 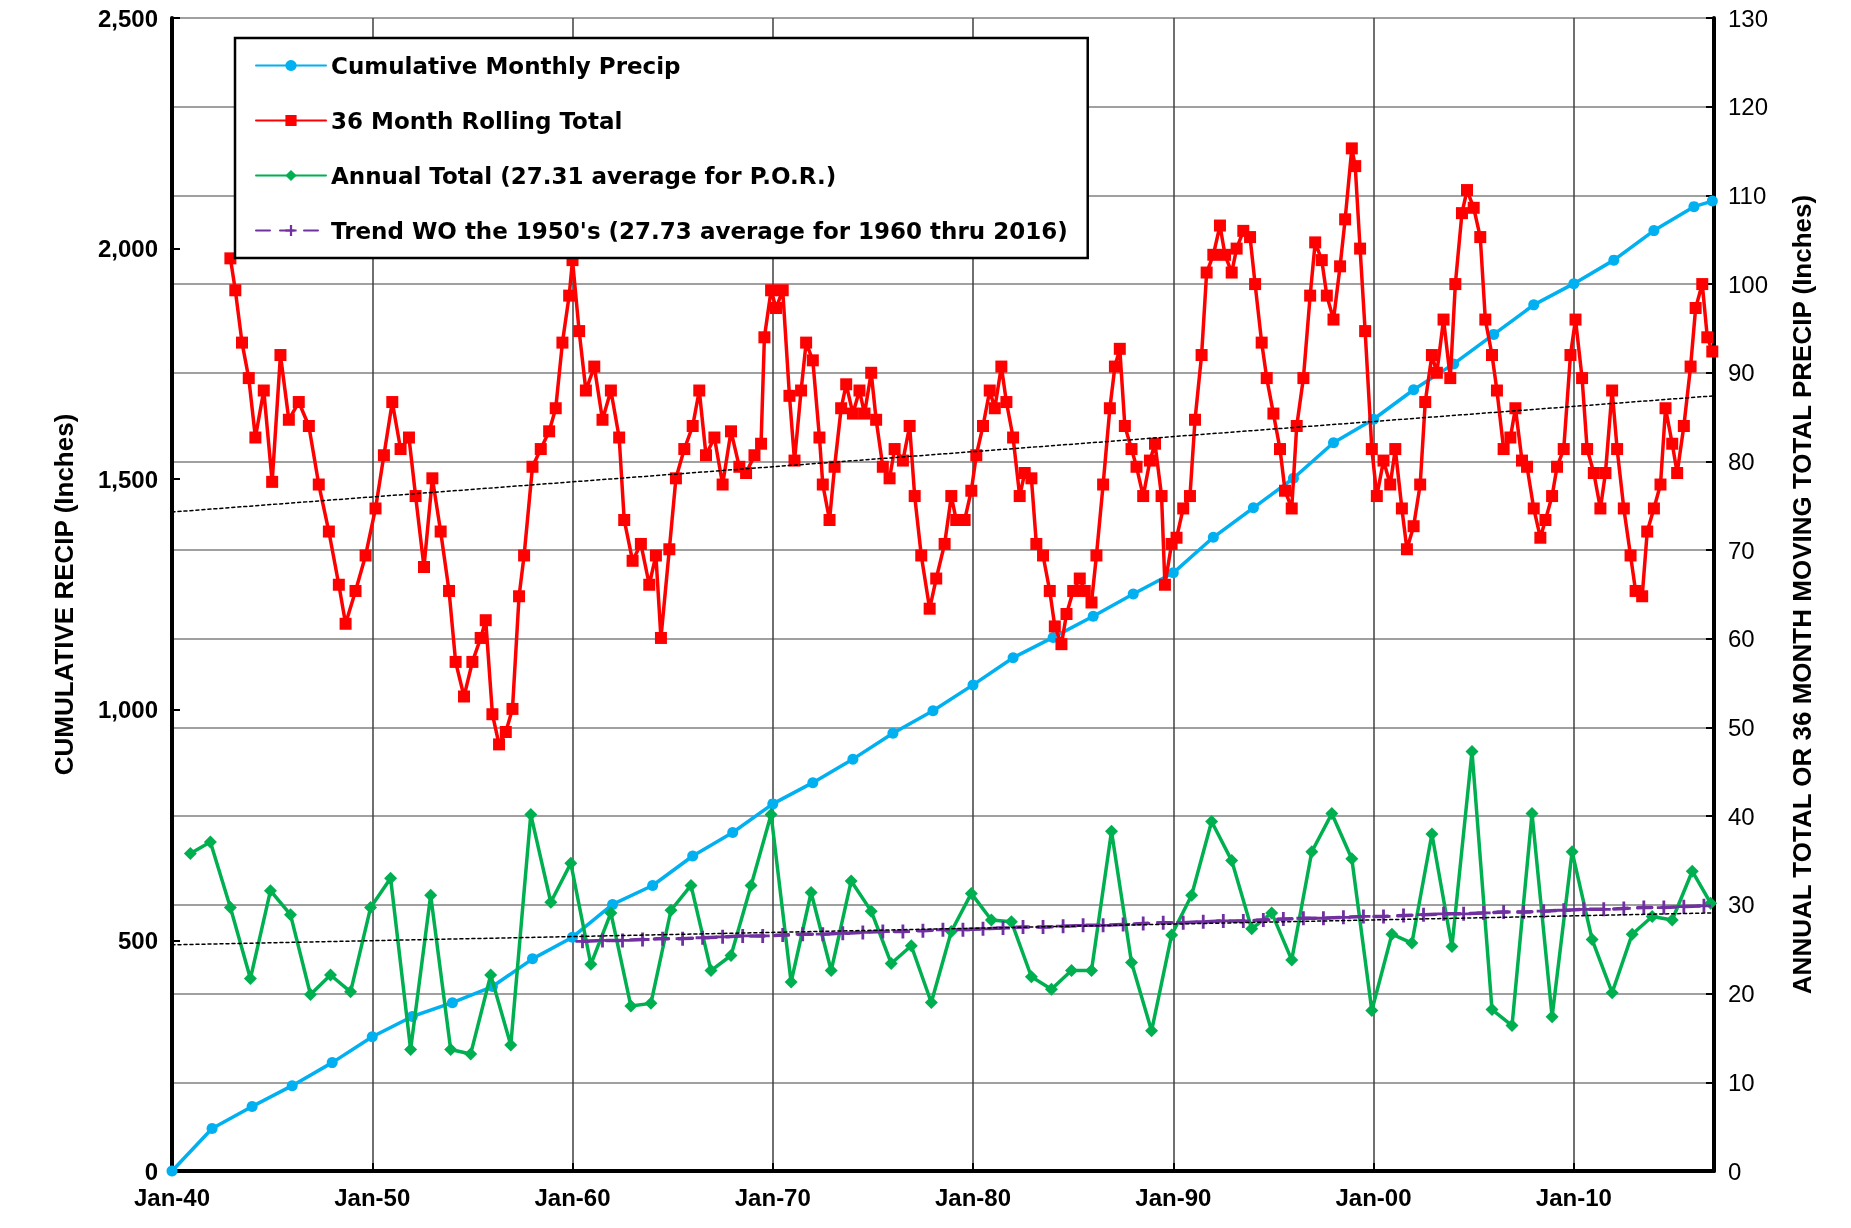 What do you see at coordinates (506, 65) in the screenshot?
I see `legend-label: Cumulative Monthly Precip` at bounding box center [506, 65].